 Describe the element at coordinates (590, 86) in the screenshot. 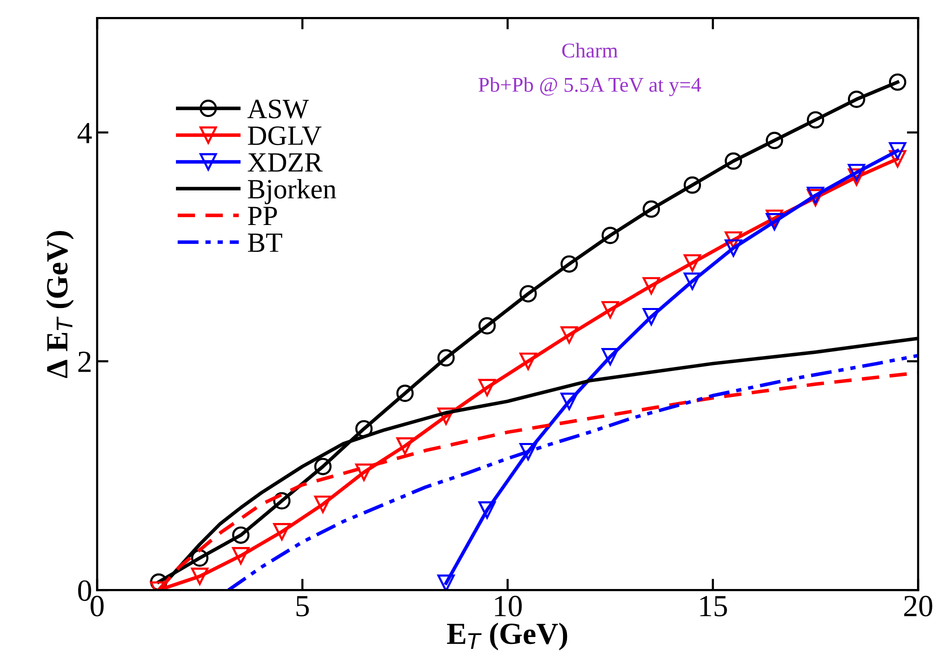

I see `annotation: Pb+Pb @ 5.5A TeV at y=4` at that location.